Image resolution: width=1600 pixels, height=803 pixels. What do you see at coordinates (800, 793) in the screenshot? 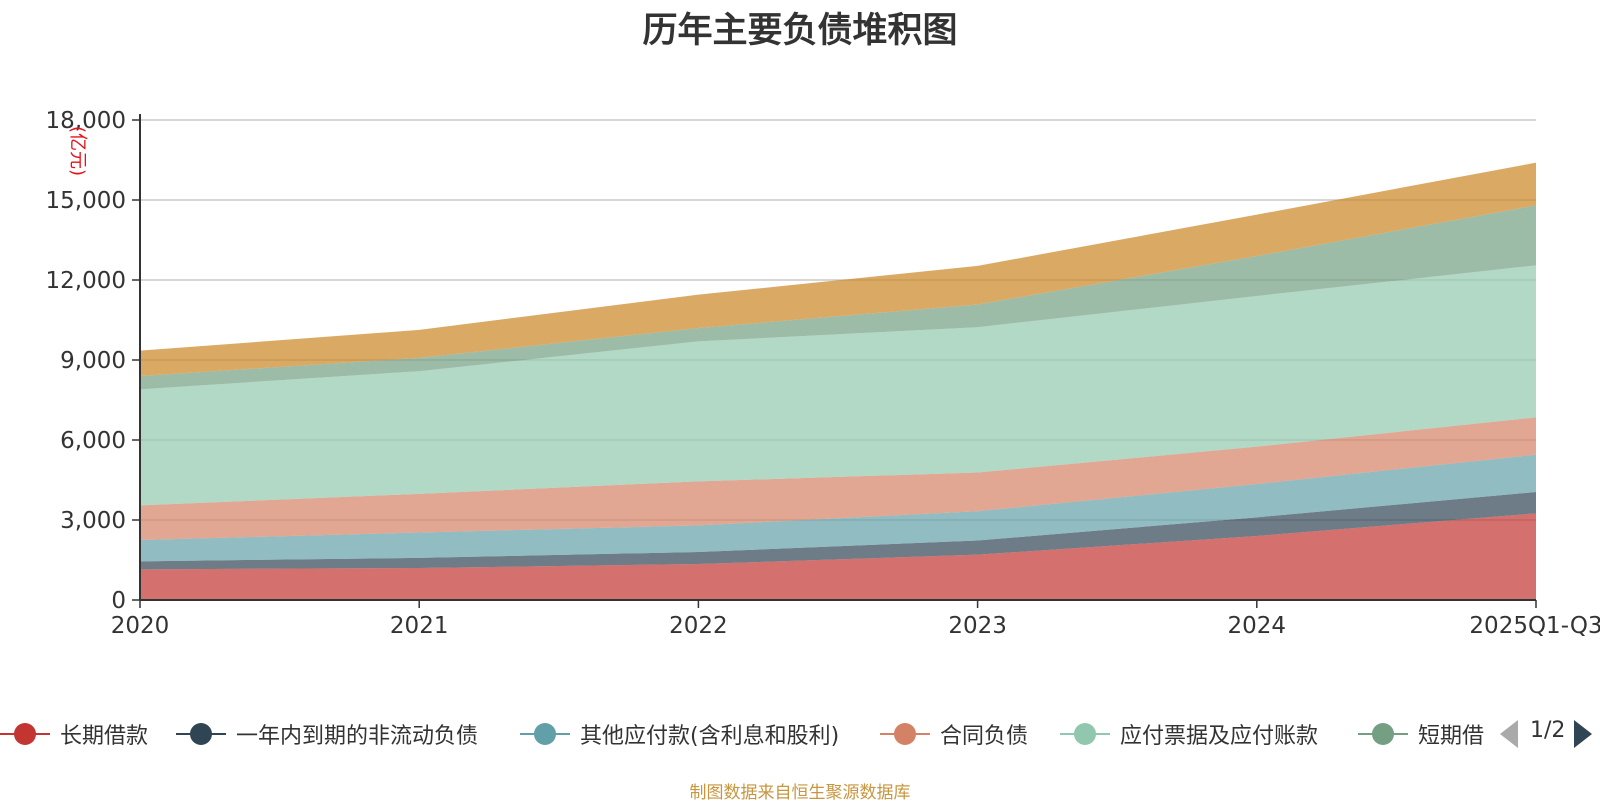
I see `data-source-note: 制图数据来自恒生聚源数据库` at bounding box center [800, 793].